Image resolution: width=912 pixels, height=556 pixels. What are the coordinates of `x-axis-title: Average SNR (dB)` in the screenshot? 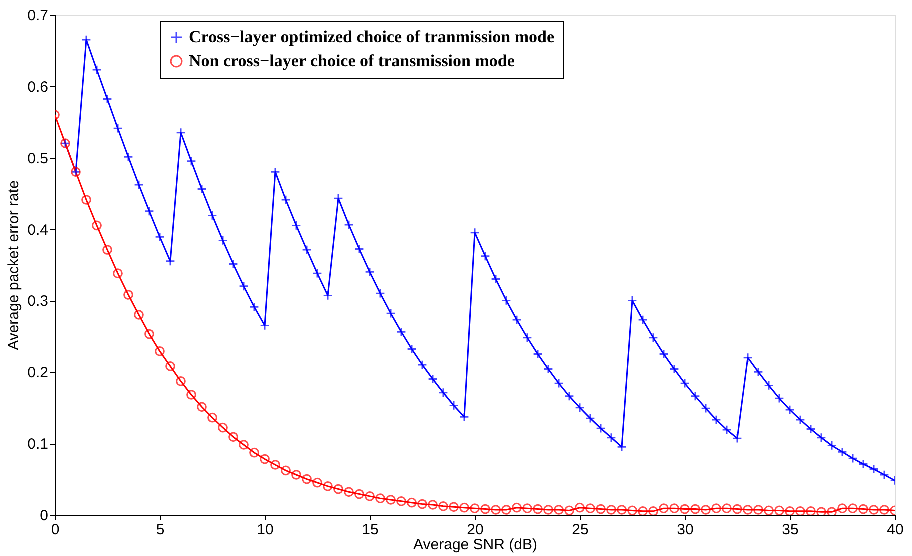 It's located at (476, 545).